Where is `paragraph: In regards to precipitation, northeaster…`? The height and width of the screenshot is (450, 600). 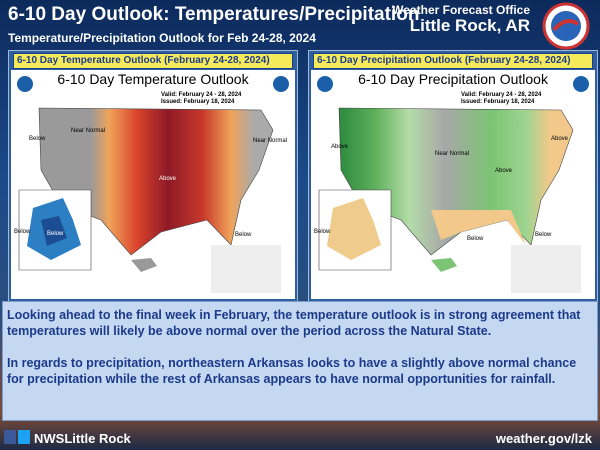 paragraph: In regards to precipitation, northeaster… is located at coordinates (292, 371).